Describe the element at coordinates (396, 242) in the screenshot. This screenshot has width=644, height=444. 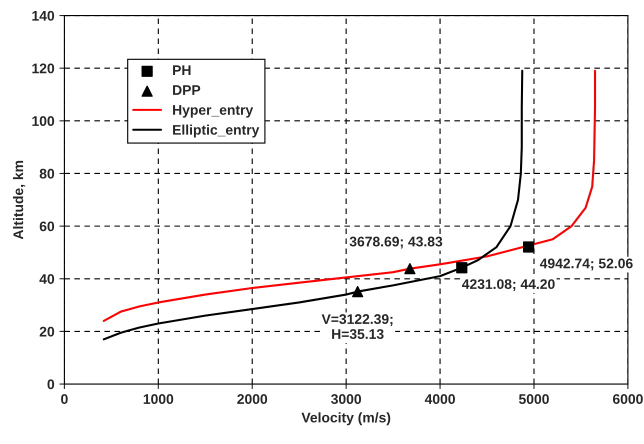
I see `annotation: 3678.69; 43.83` at that location.